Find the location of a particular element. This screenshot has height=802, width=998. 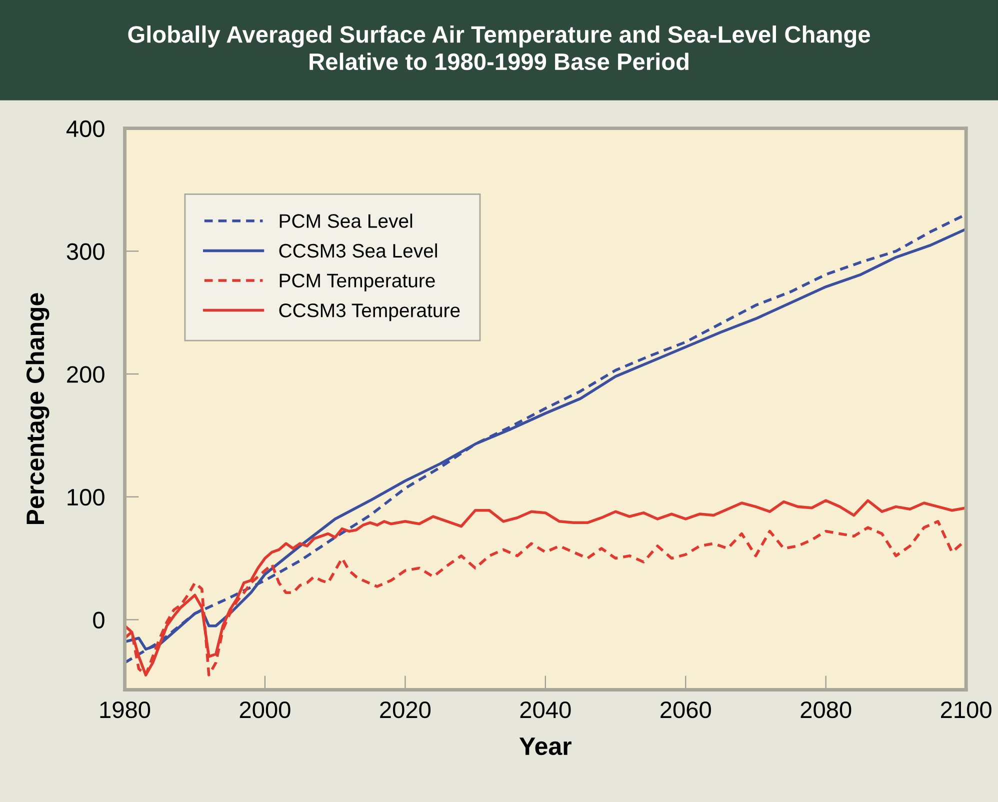

legend-label: PCM Temperature is located at coordinates (357, 283).